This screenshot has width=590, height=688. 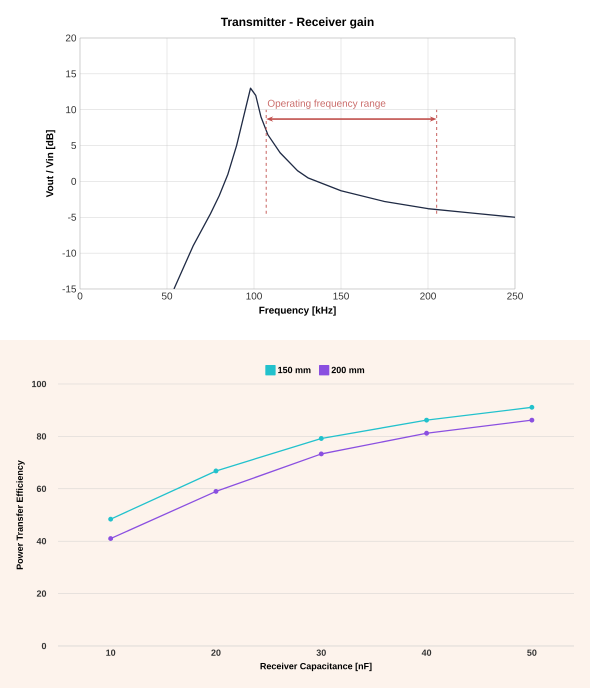 I want to click on y-tick-label: 60, so click(x=41, y=489).